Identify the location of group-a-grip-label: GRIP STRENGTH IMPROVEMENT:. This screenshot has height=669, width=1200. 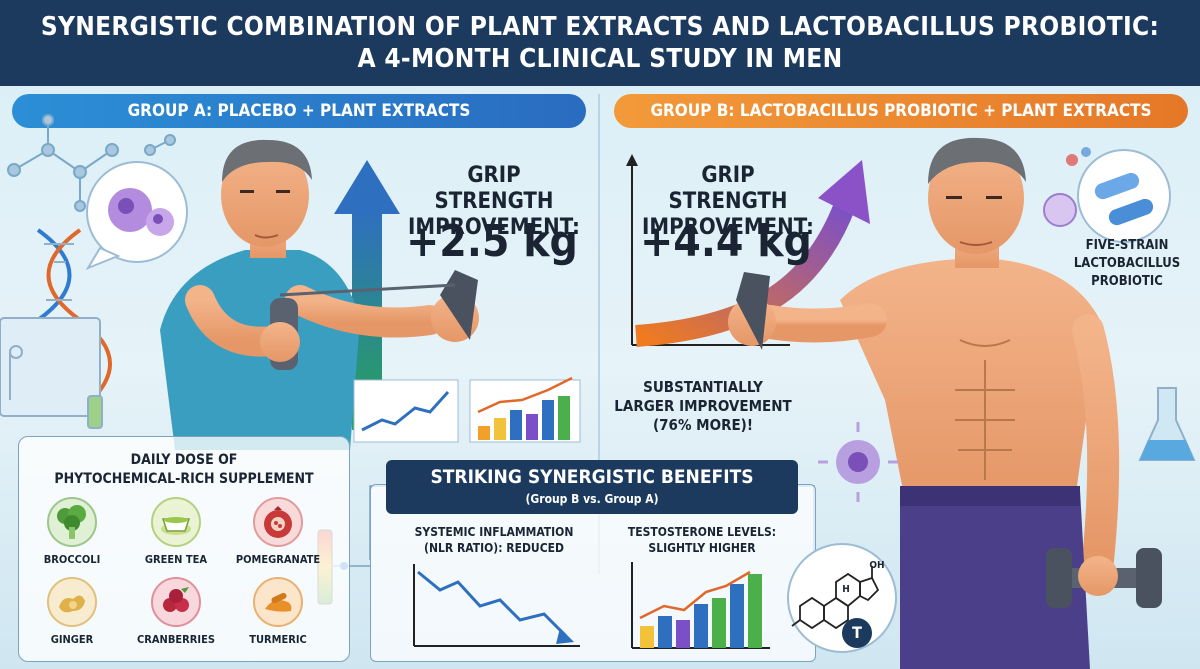
(494, 202).